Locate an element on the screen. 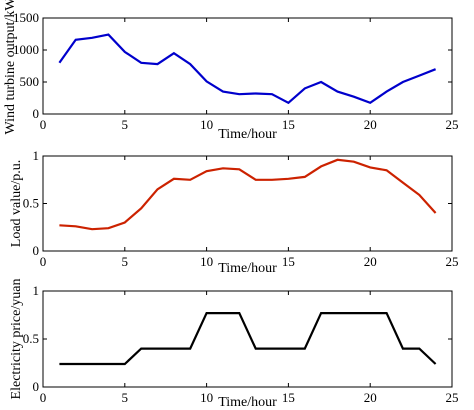 The height and width of the screenshot is (410, 474). y-tick-label: 500 is located at coordinates (30, 81).